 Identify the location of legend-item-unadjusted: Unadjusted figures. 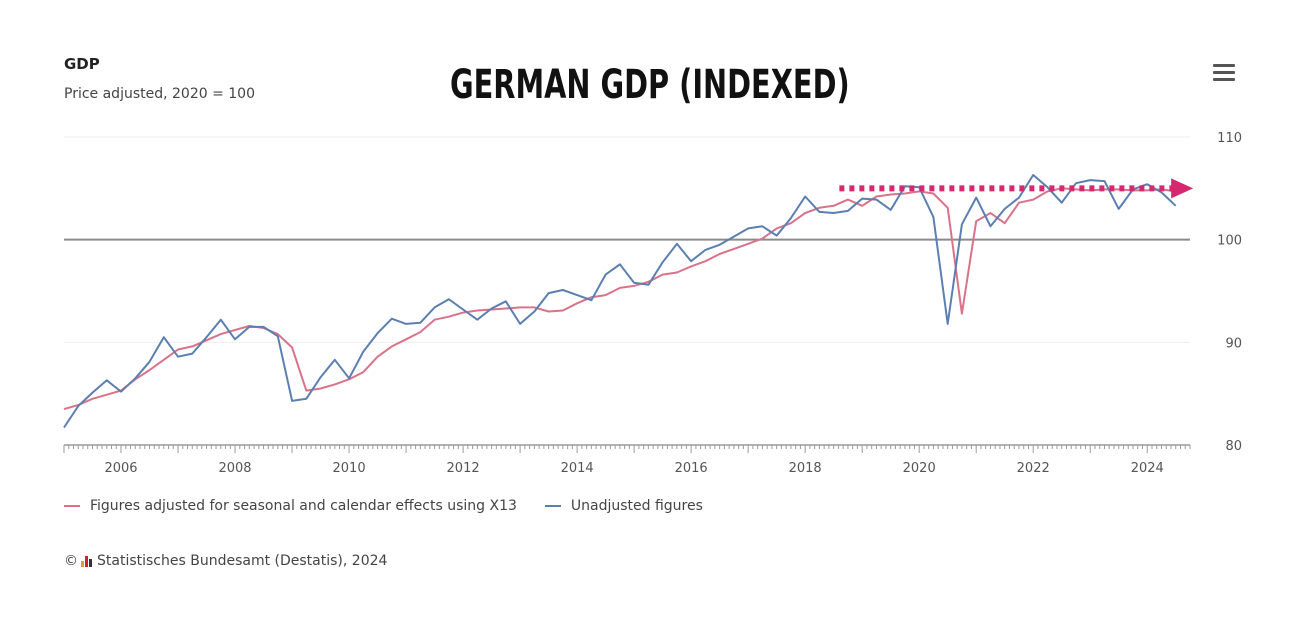
(623, 506).